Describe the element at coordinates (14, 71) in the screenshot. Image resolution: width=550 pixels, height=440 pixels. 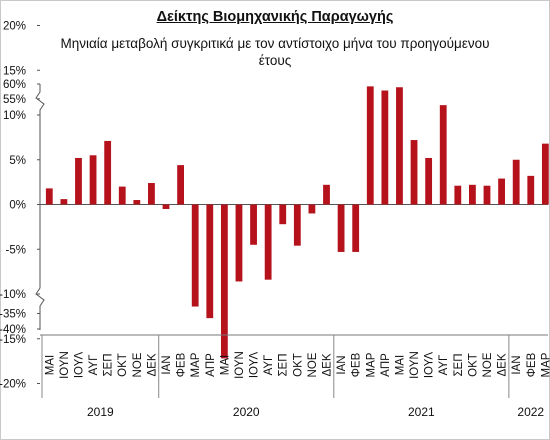
I see `y-tick-label: 15%` at that location.